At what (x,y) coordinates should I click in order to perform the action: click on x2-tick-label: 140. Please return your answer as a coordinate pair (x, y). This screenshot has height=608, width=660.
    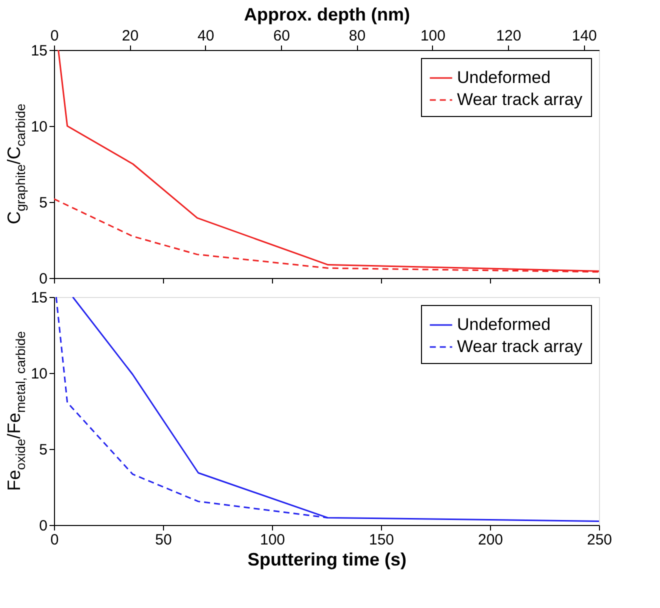
    Looking at the image, I should click on (584, 36).